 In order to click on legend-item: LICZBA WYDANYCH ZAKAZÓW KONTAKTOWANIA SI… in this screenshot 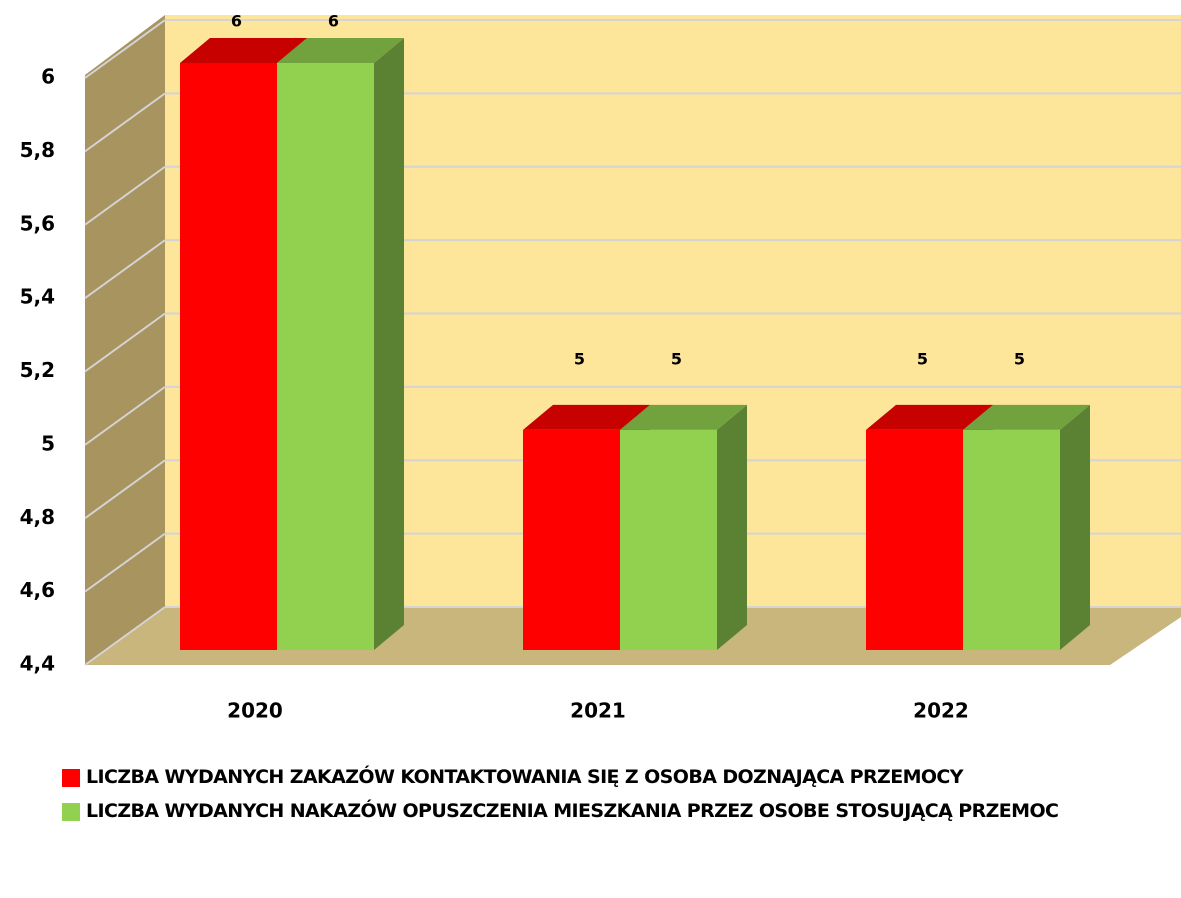, I will do `click(587, 777)`.